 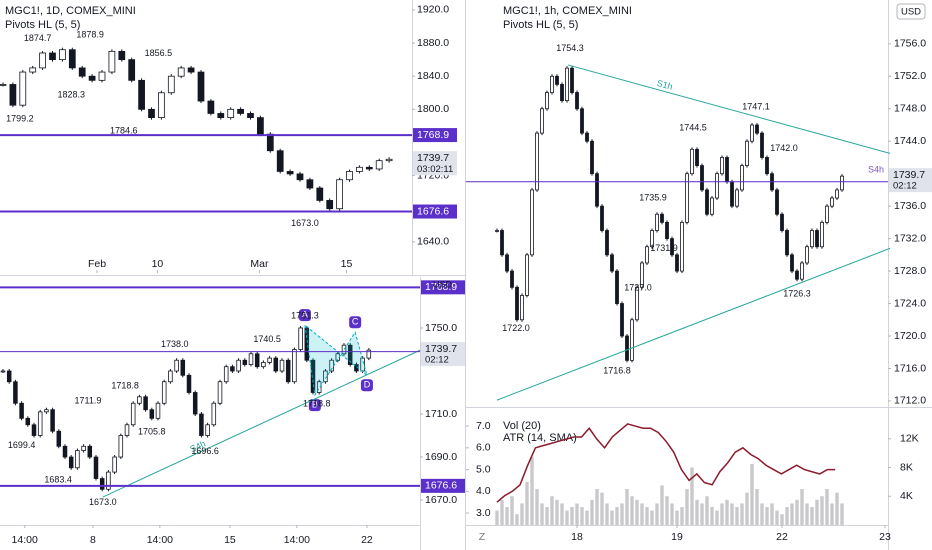 I want to click on pattern-badge, so click(x=304, y=315).